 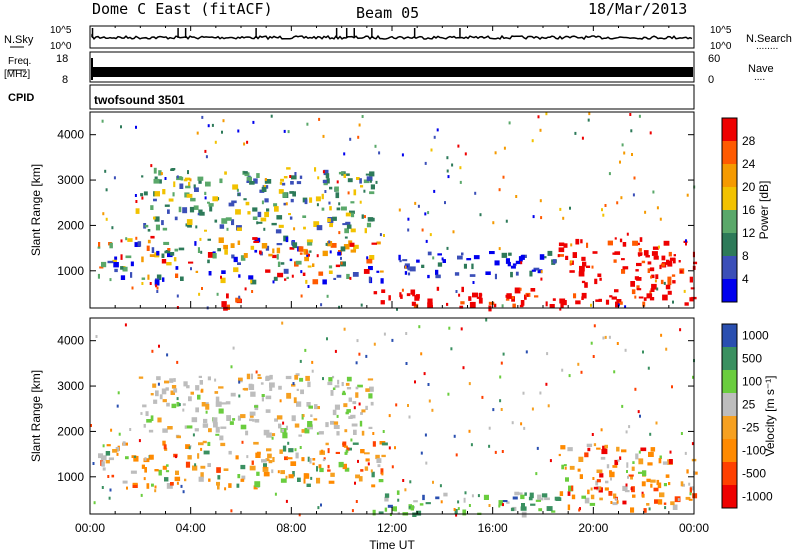 I want to click on colorbar-swatch, so click(x=729, y=451).